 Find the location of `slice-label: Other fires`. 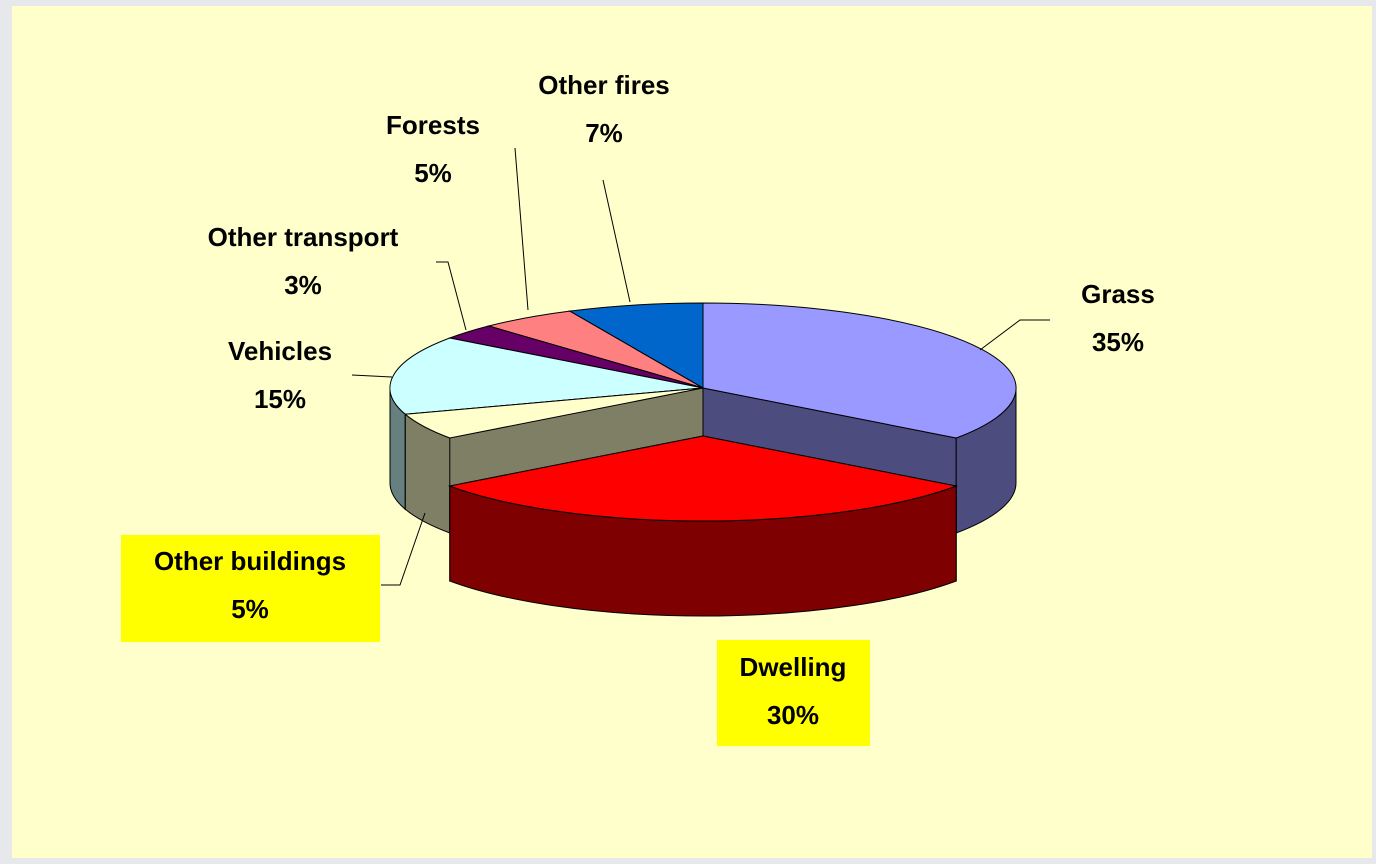

slice-label: Other fires is located at coordinates (604, 85).